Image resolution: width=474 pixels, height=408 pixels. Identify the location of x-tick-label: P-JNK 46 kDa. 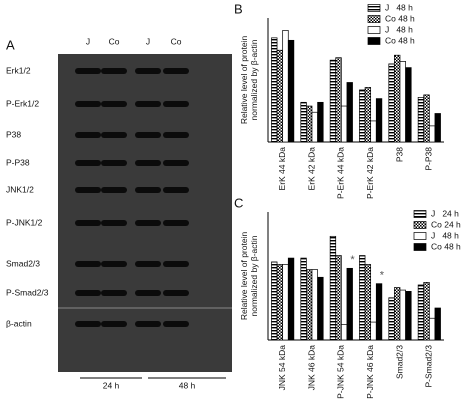
(370, 372).